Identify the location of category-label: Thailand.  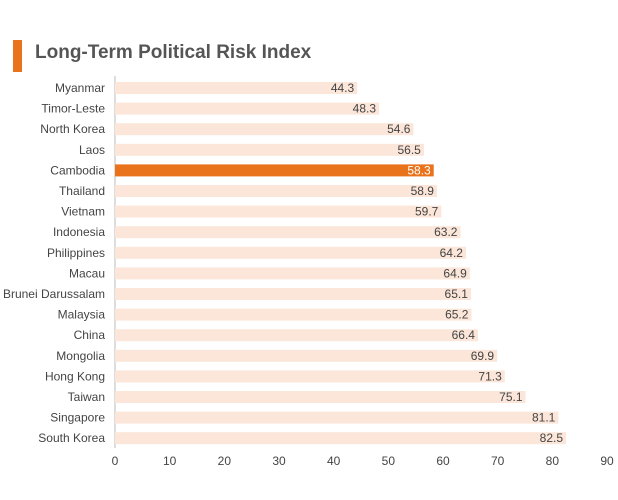
(82, 191).